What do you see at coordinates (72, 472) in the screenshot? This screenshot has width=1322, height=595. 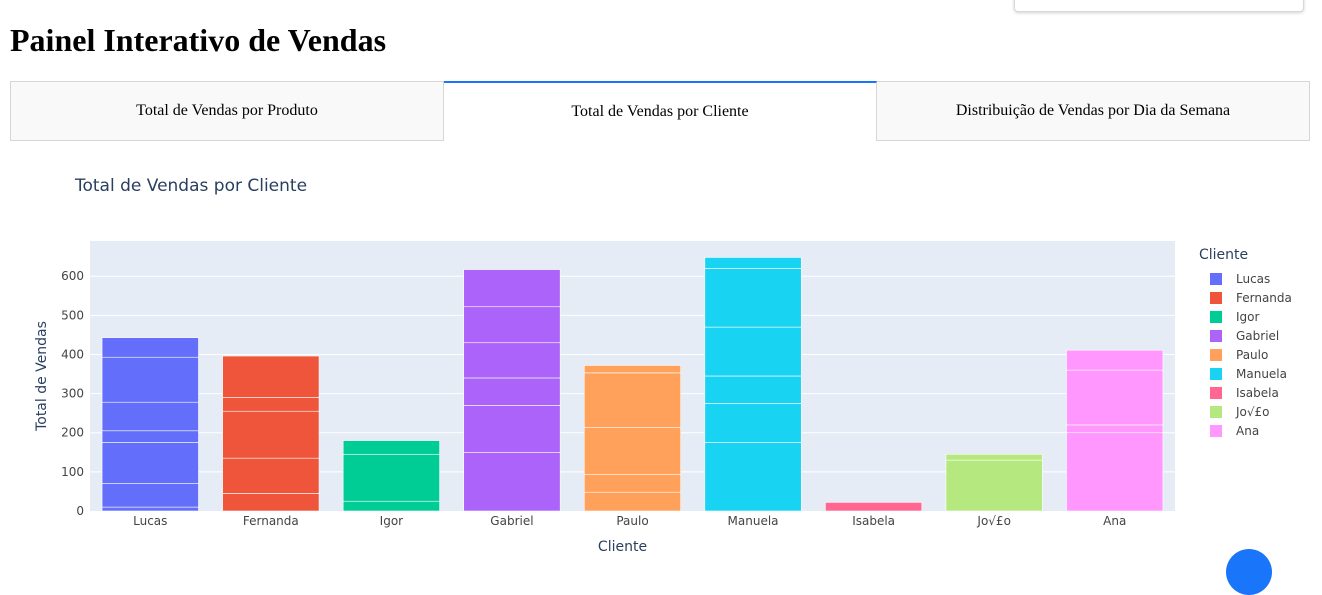 I see `y-tick-label: 100` at bounding box center [72, 472].